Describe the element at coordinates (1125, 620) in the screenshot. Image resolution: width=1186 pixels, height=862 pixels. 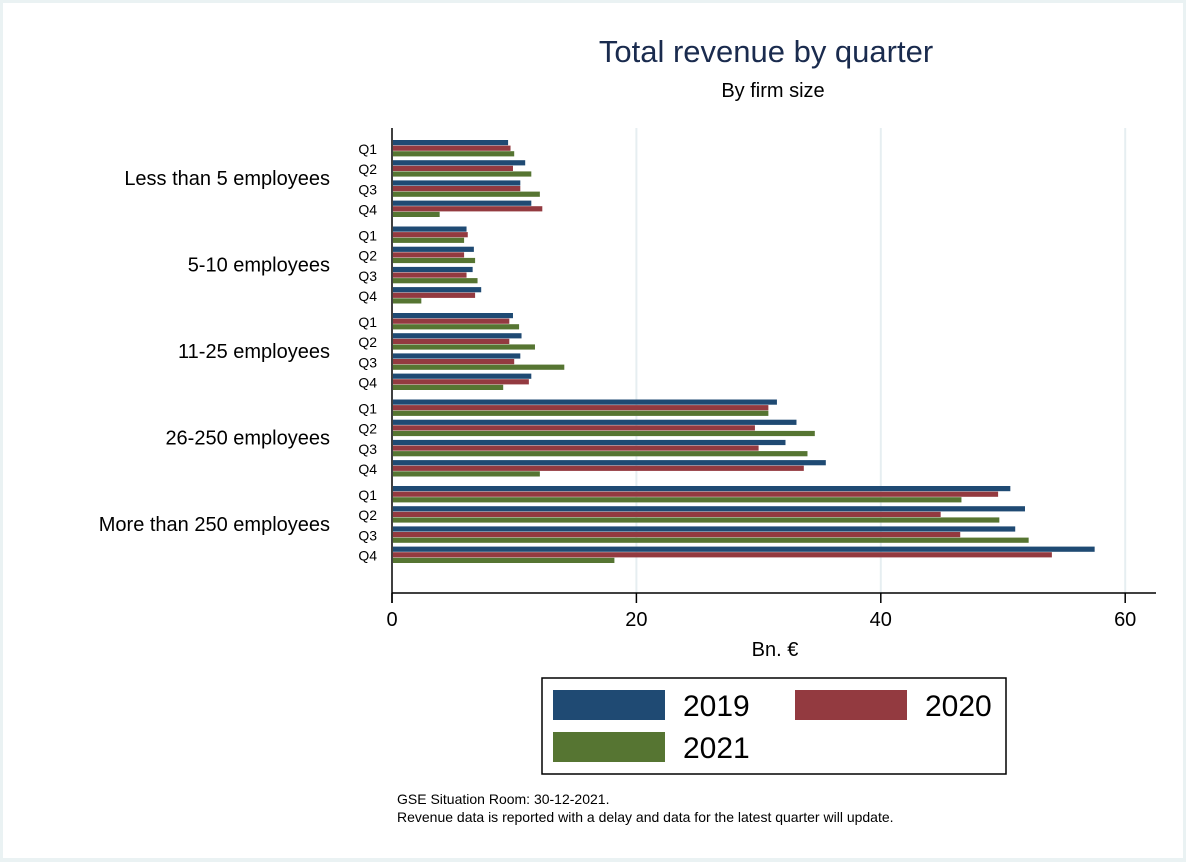
I see `x-tick-label: 60` at that location.